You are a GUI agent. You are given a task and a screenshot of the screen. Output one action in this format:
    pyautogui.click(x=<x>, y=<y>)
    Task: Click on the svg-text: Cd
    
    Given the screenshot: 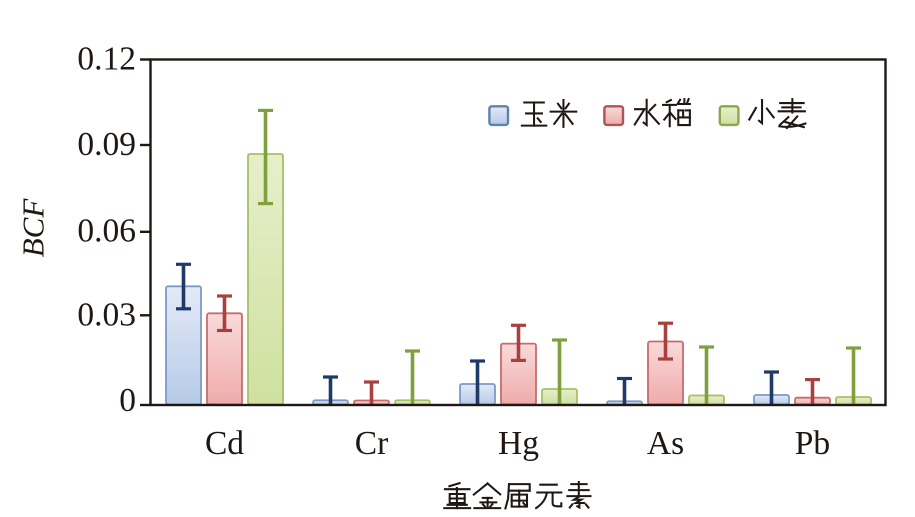 What is the action you would take?
    pyautogui.click(x=224, y=443)
    